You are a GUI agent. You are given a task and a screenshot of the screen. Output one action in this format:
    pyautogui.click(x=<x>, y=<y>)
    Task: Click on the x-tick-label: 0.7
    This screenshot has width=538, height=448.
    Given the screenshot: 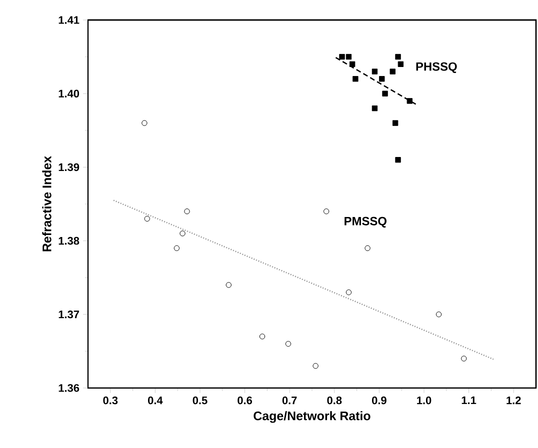 What is the action you would take?
    pyautogui.click(x=289, y=400)
    